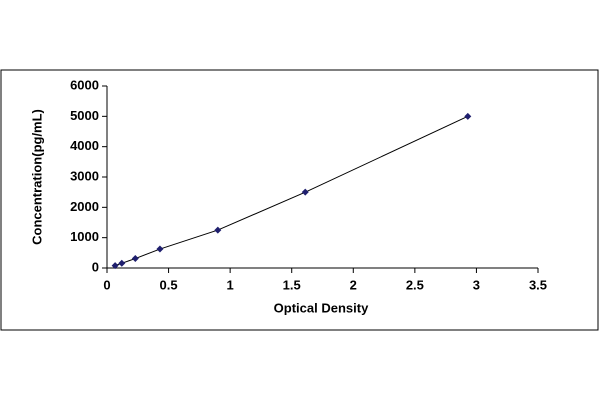  Describe the element at coordinates (84, 175) in the screenshot. I see `y-tick-label: 3000` at that location.